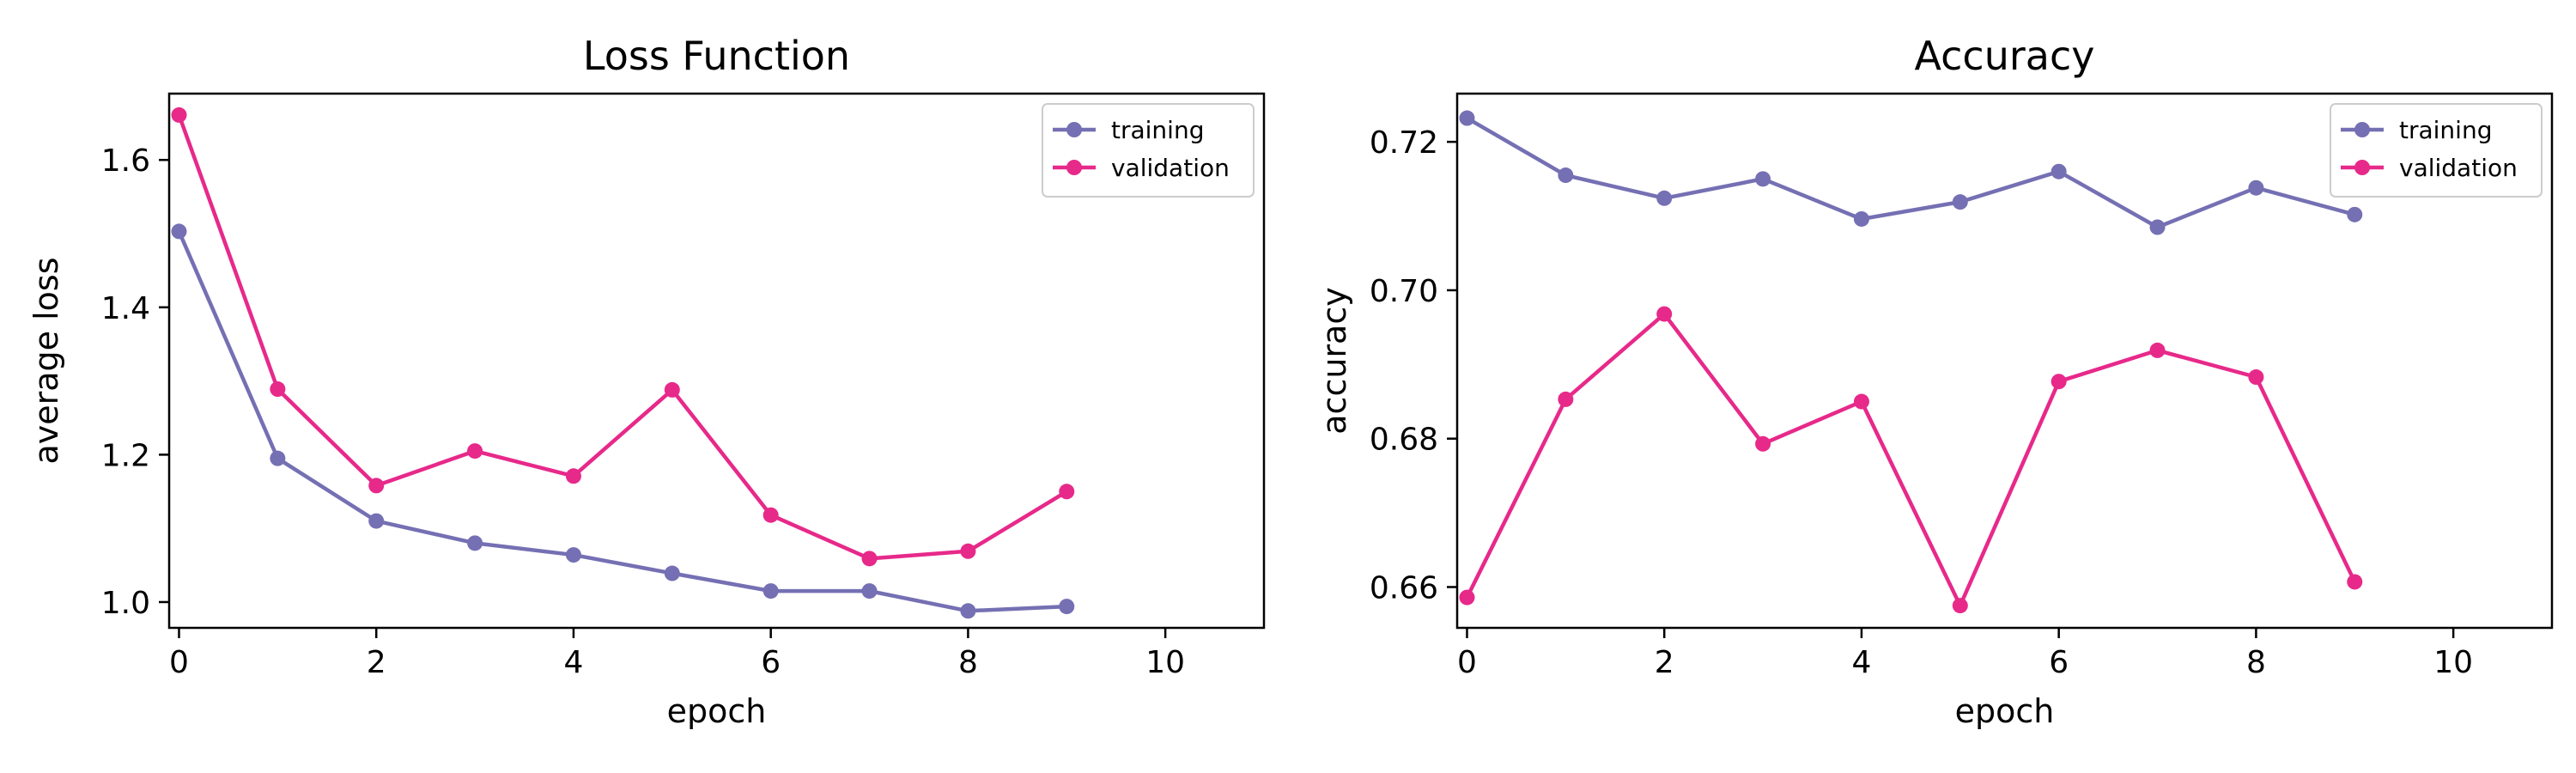 The height and width of the screenshot is (773, 2576). Describe the element at coordinates (1334, 360) in the screenshot. I see `y-axis-label: accuracy` at that location.